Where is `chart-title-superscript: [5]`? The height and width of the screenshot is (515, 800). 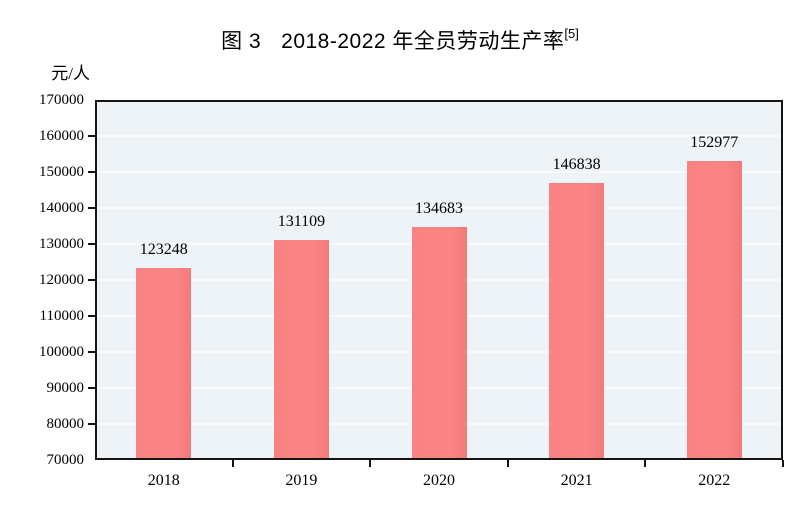
chart-title-superscript: [5] is located at coordinates (571, 33).